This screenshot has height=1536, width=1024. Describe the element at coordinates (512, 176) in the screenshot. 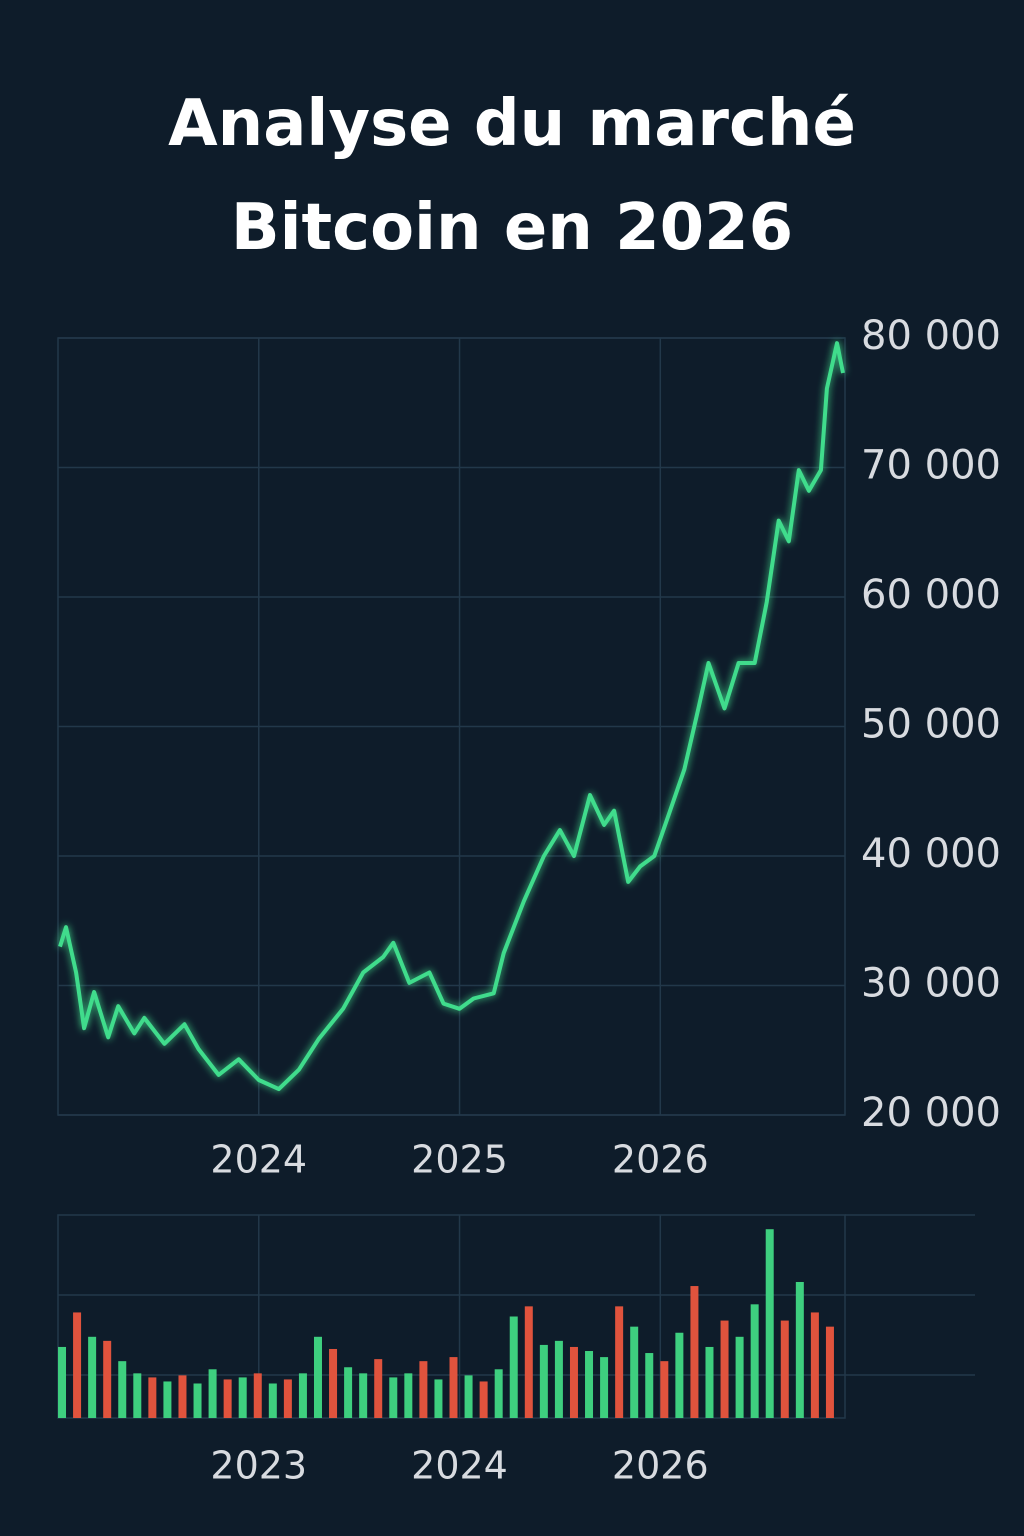

I see `chart-title: Analyse du marché Bitcoin en 2026` at that location.